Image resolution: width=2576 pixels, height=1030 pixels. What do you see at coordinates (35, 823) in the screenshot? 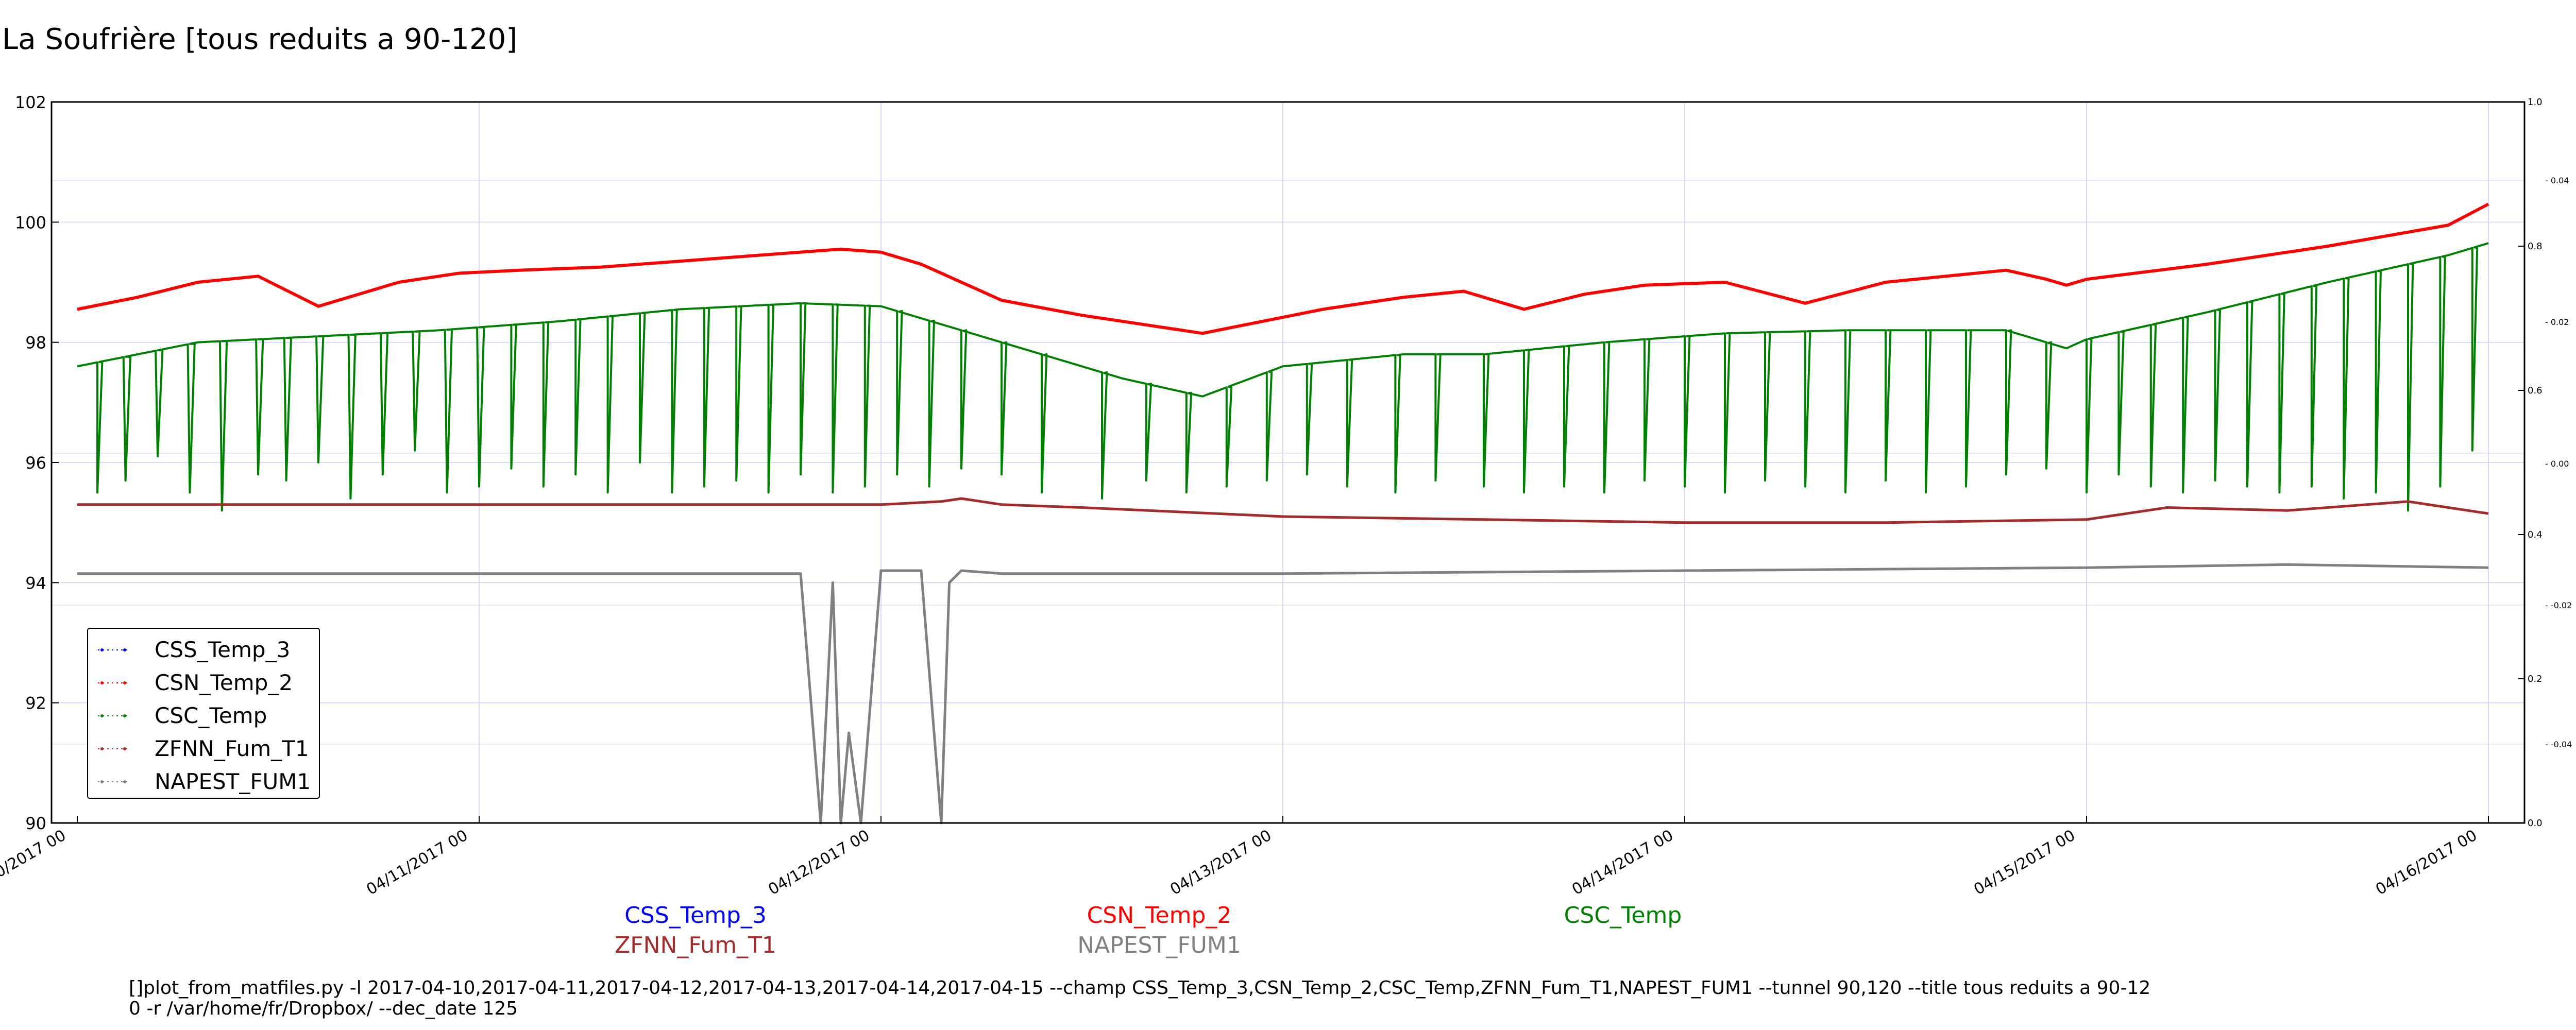
I see `y-tick-label: 90` at bounding box center [35, 823].